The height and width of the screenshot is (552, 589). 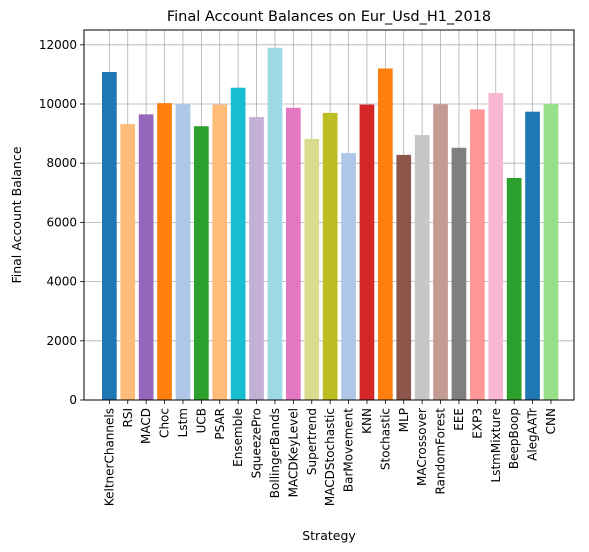 I want to click on x-tick-label: Ensemble, so click(x=238, y=437).